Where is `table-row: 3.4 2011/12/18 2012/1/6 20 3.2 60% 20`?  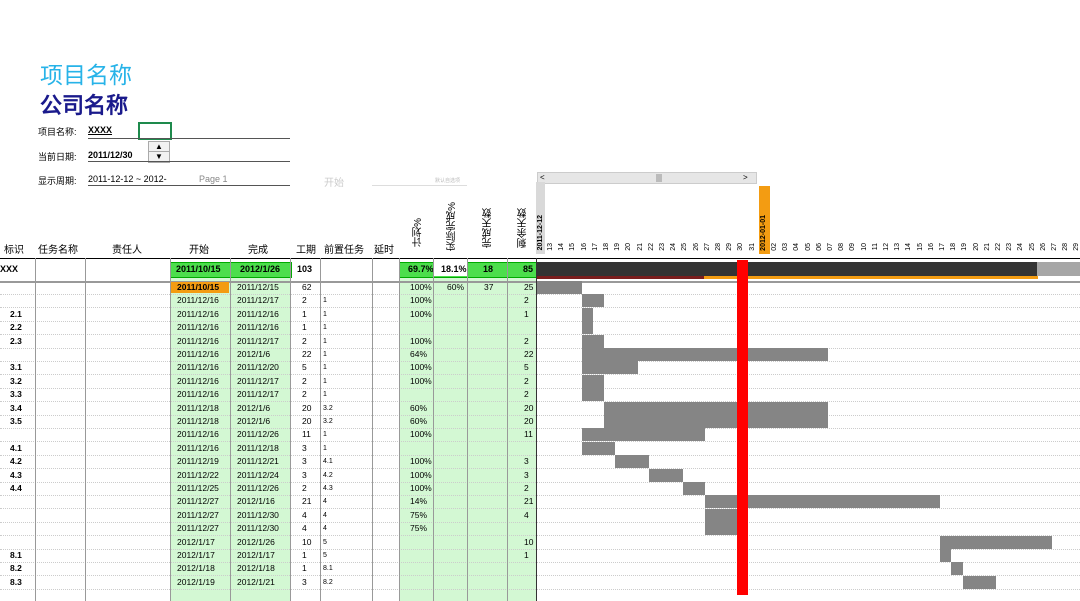
table-row: 3.4 2011/12/18 2012/1/6 20 3.2 60% 20 is located at coordinates (540, 408).